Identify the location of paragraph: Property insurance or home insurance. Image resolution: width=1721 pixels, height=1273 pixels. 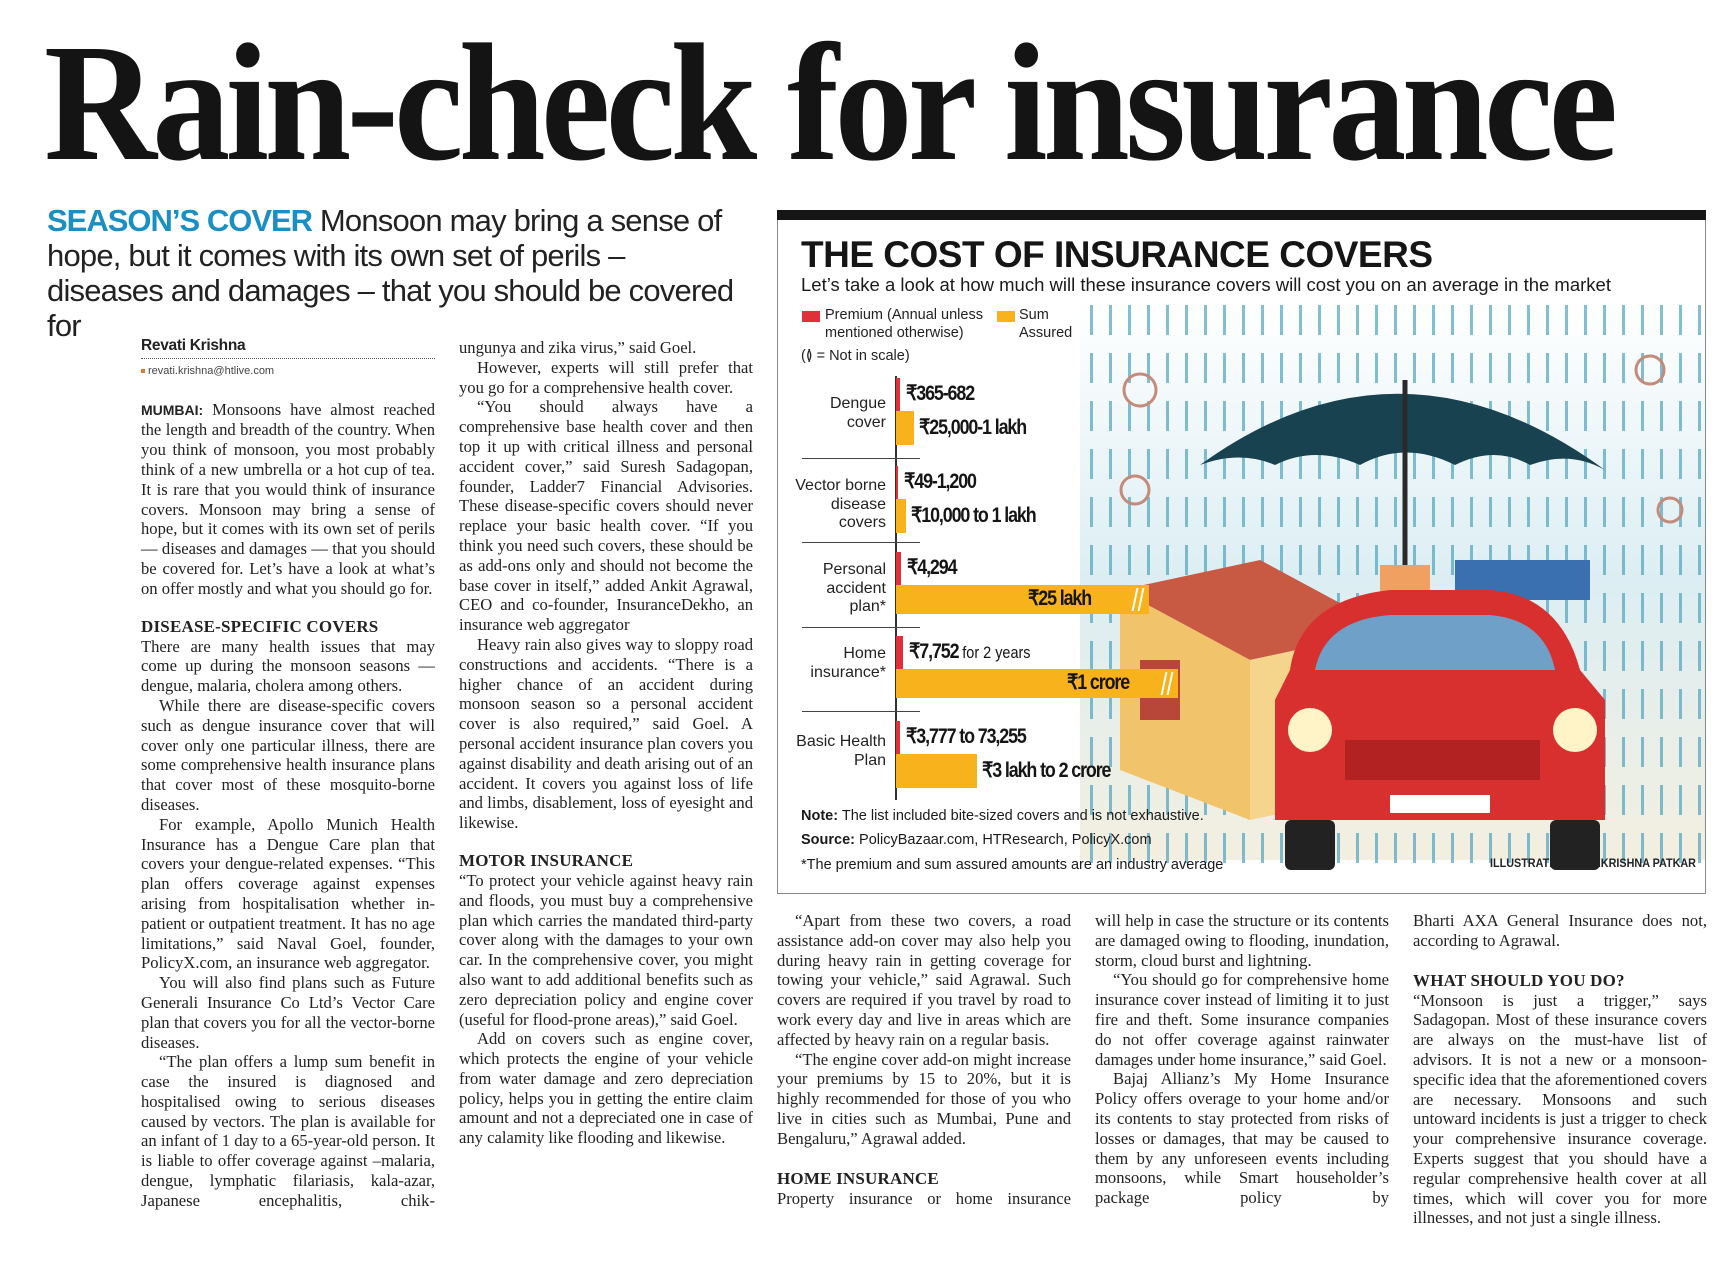
(924, 1198).